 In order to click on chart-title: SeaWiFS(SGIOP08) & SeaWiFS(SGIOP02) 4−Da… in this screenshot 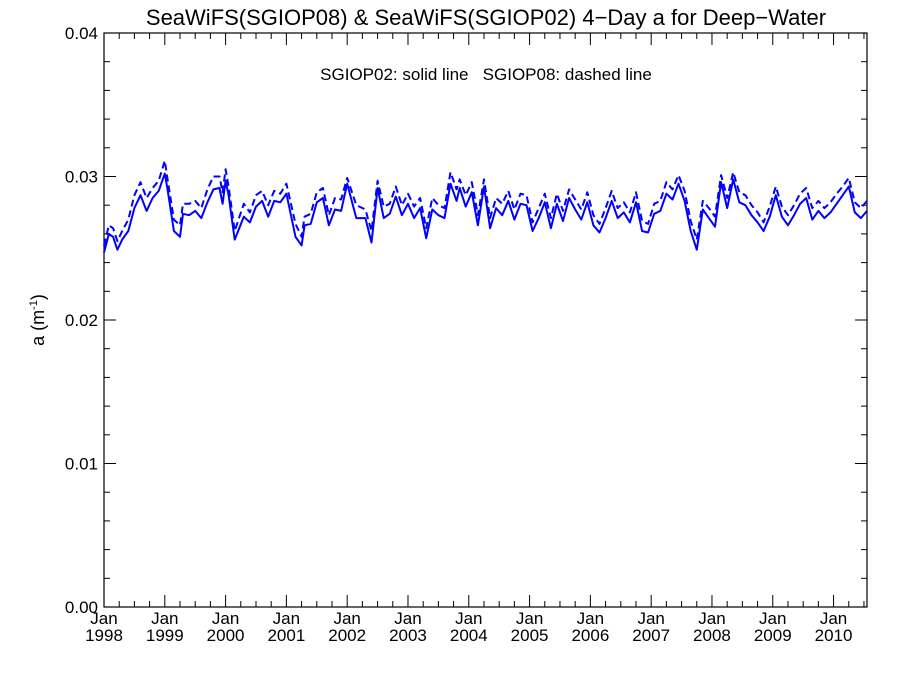, I will do `click(486, 17)`.